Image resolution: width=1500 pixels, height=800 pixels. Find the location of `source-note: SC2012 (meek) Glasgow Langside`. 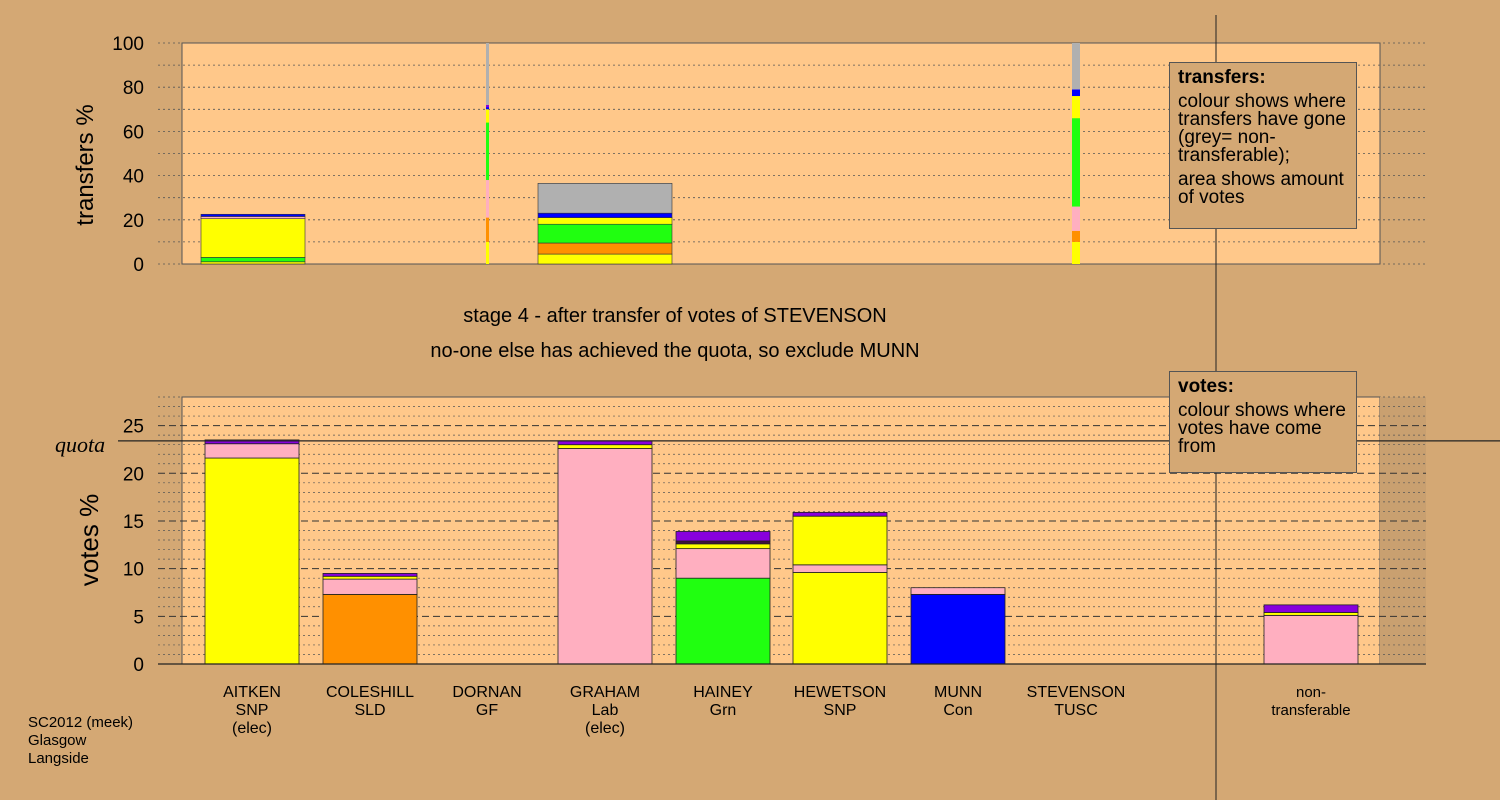

source-note: SC2012 (meek) Glasgow Langside is located at coordinates (80, 741).